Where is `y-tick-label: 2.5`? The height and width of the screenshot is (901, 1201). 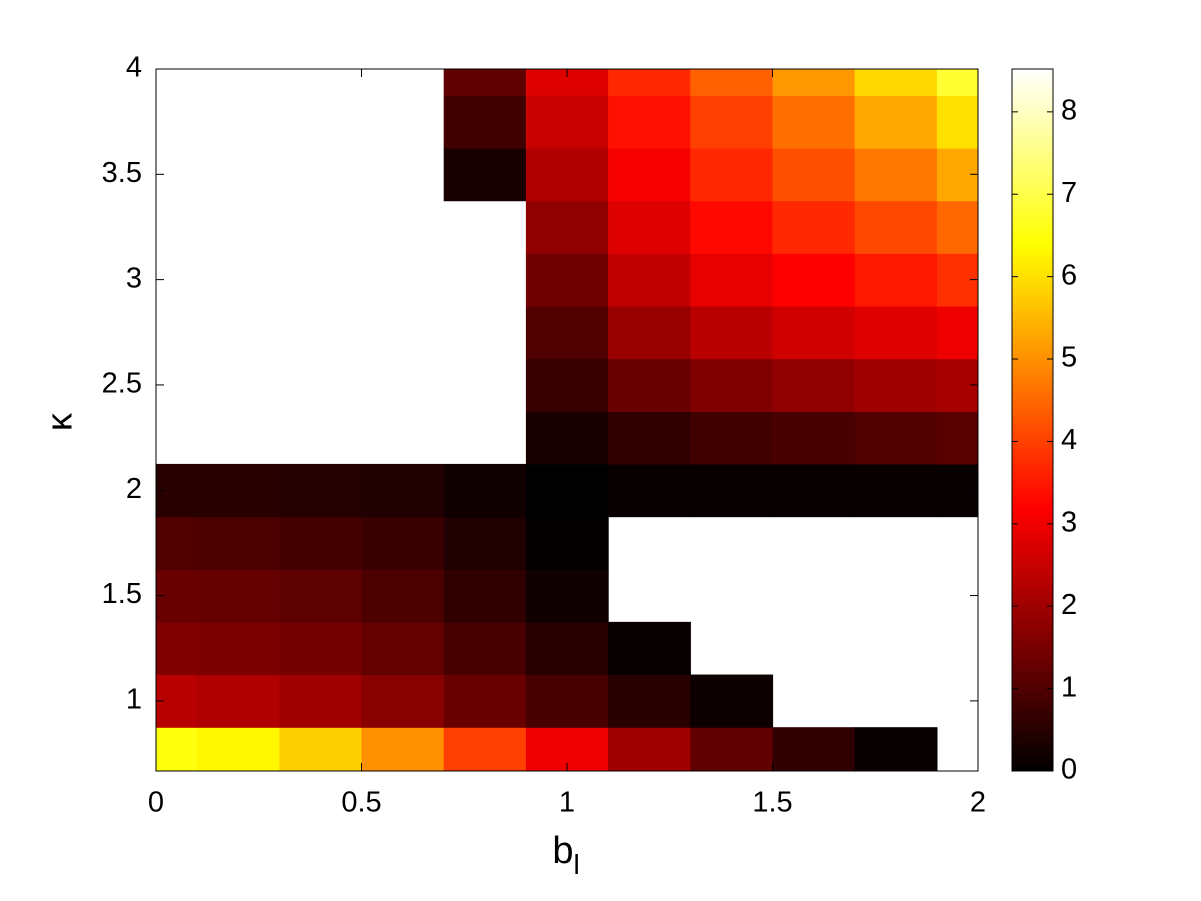
y-tick-label: 2.5 is located at coordinates (122, 384).